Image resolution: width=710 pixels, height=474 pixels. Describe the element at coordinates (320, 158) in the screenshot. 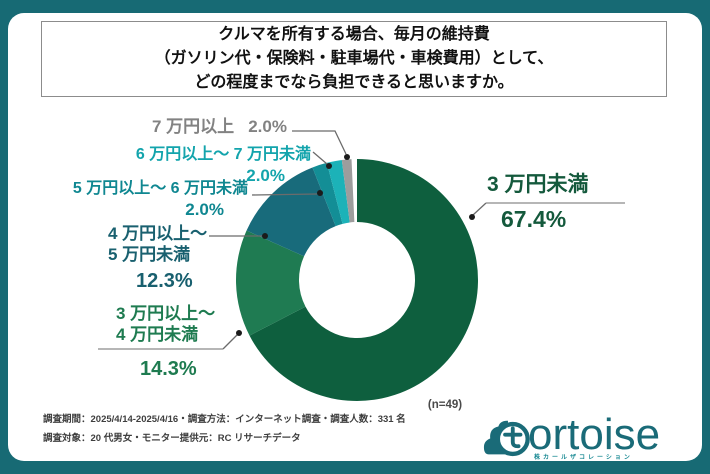

I see `leader-seg67` at that location.